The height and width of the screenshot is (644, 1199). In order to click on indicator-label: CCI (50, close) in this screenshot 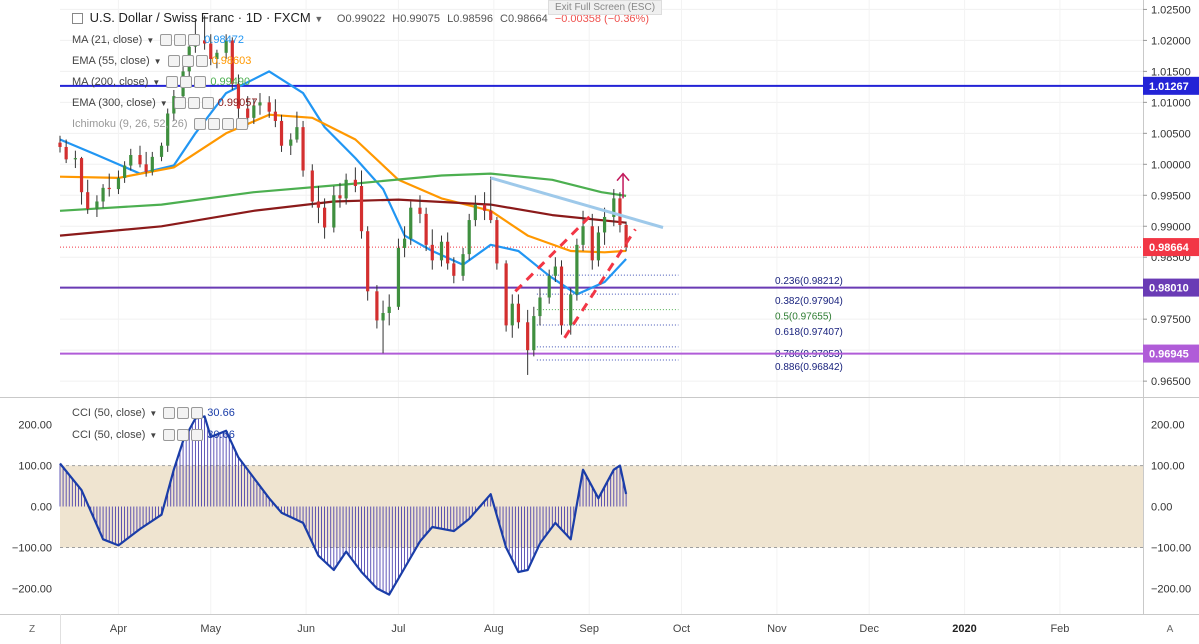, I will do `click(109, 413)`.